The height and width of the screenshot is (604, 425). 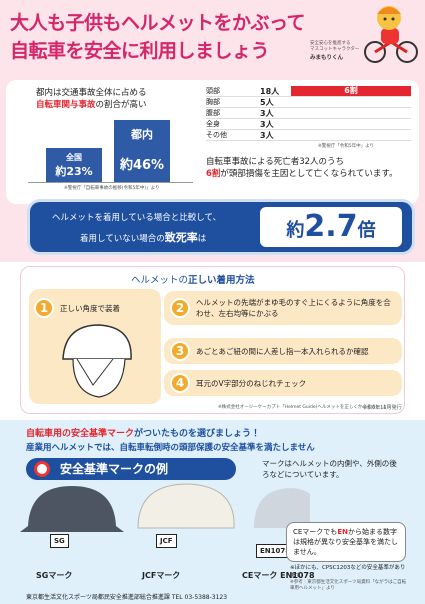 I want to click on text: ヘルメットの, so click(x=160, y=280).